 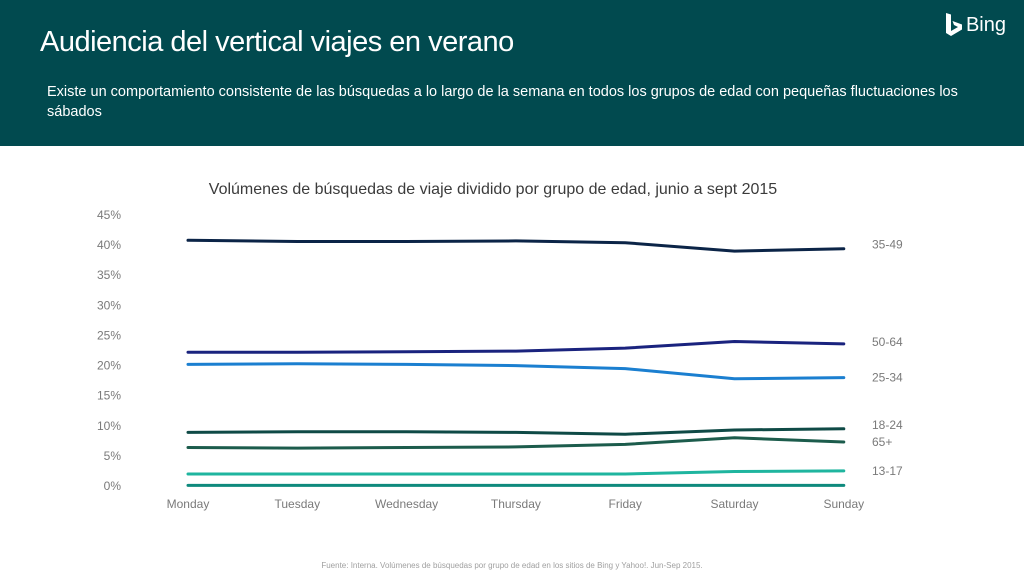 I want to click on y-tick-label: 45%, so click(x=109, y=215).